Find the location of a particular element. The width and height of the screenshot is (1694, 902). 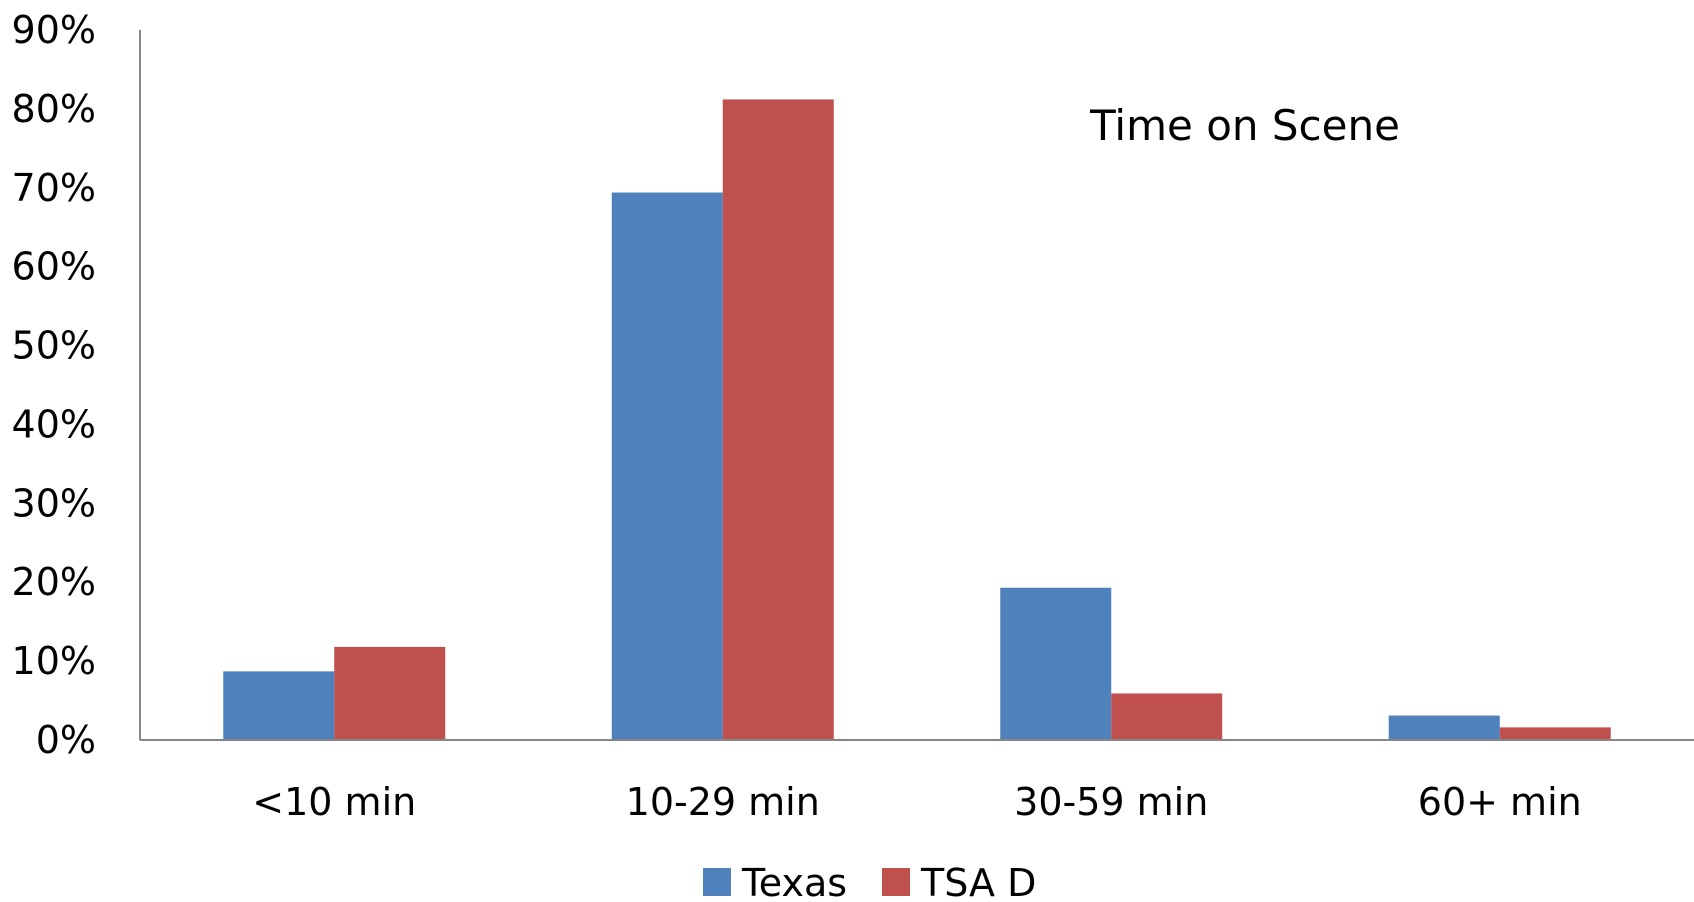

x-tick-label: 60+ min is located at coordinates (1500, 802).